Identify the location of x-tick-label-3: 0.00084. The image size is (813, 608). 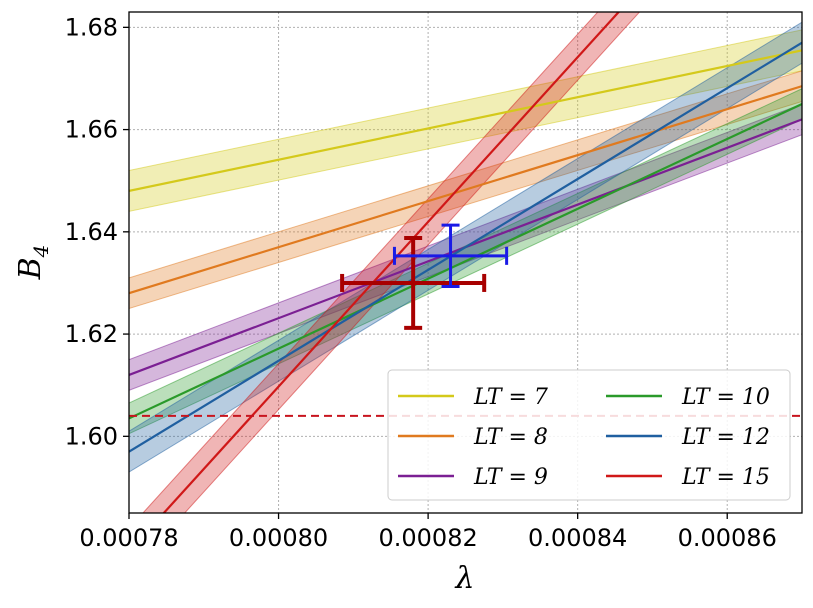
(577, 538).